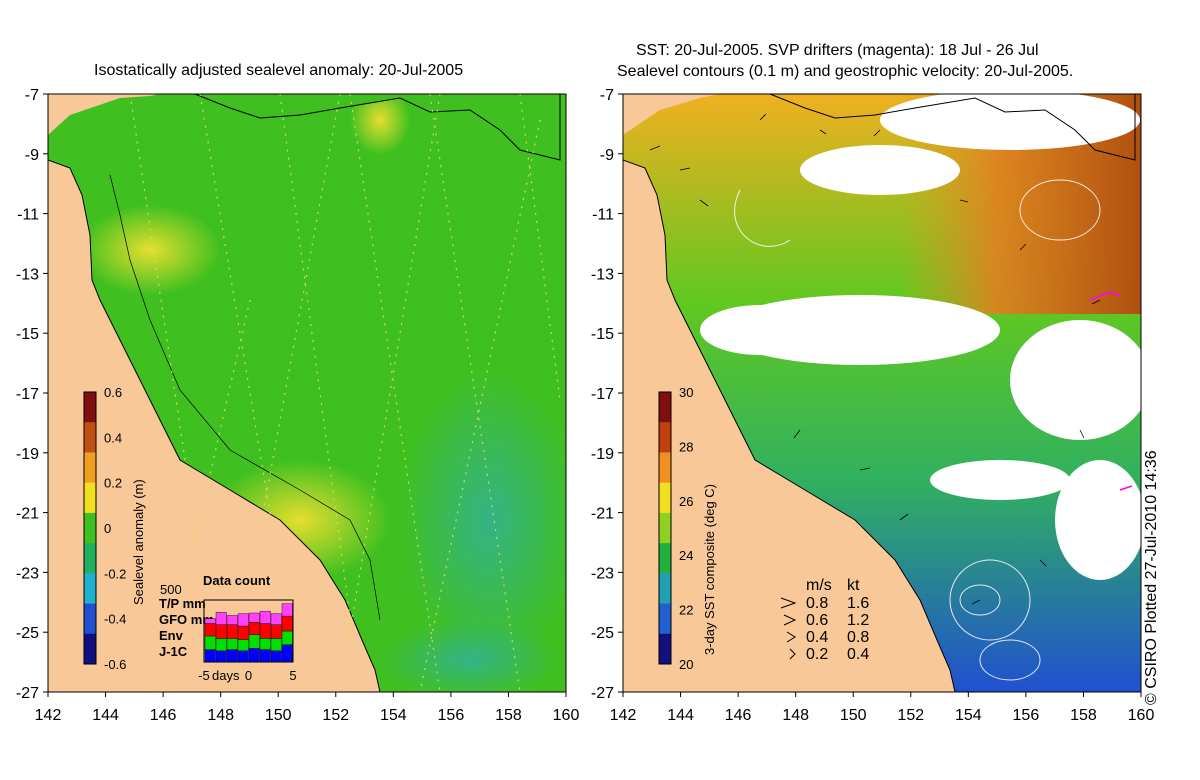  What do you see at coordinates (115, 619) in the screenshot?
I see `sealevel-colorbar-tick-label: -0.4` at bounding box center [115, 619].